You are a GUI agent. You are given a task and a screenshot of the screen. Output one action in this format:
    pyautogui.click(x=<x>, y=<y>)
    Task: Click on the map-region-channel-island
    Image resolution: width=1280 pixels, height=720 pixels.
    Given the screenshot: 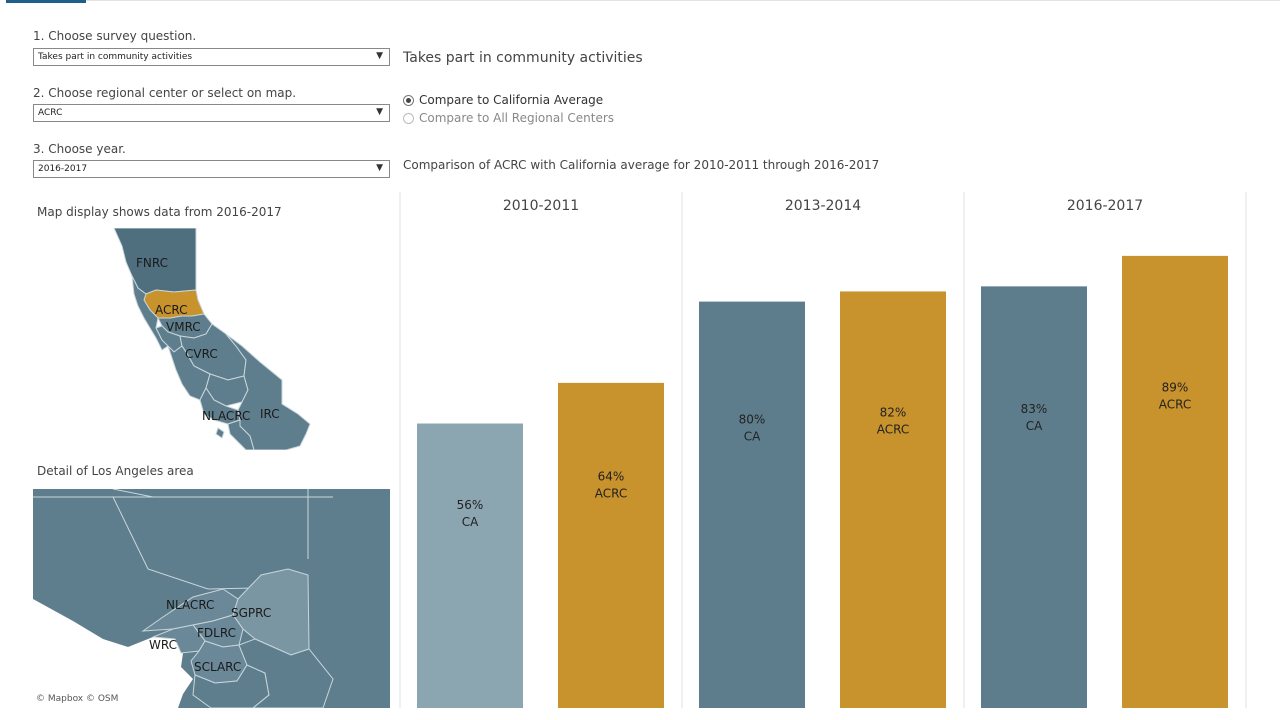 What is the action you would take?
    pyautogui.click(x=220, y=433)
    